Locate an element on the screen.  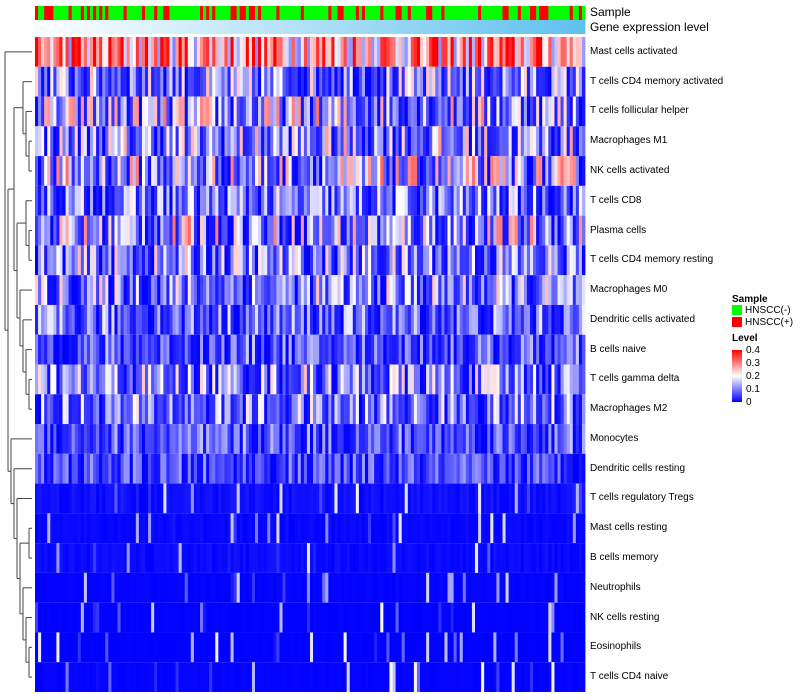
row-label: NK cells activated is located at coordinates (630, 170).